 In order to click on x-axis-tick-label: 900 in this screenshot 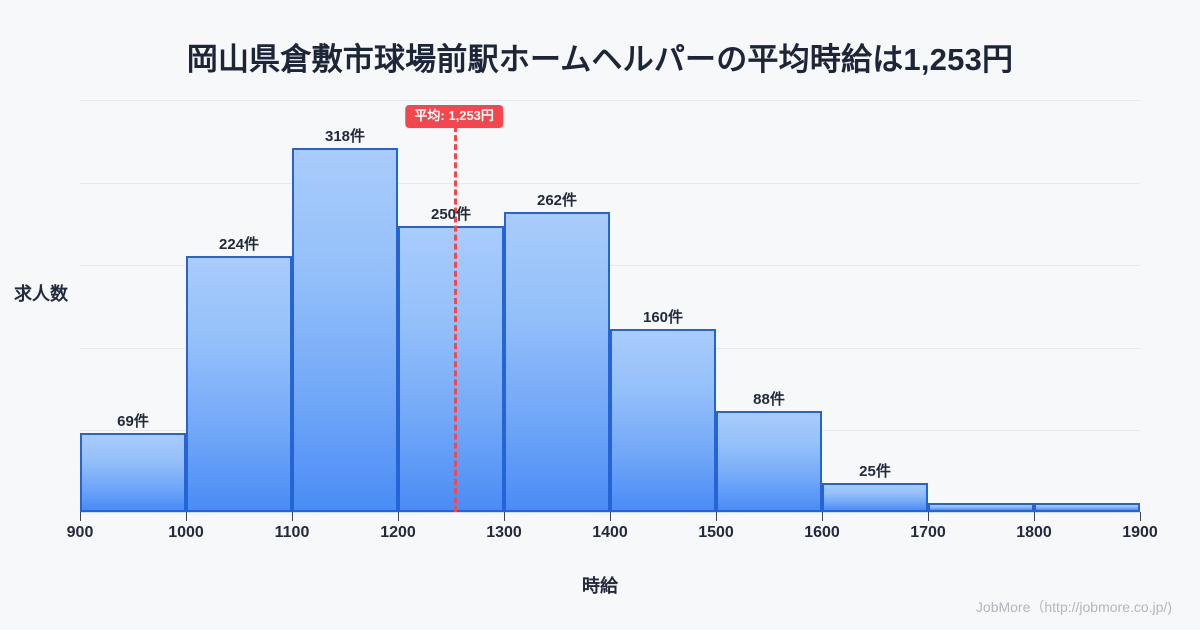, I will do `click(80, 532)`.